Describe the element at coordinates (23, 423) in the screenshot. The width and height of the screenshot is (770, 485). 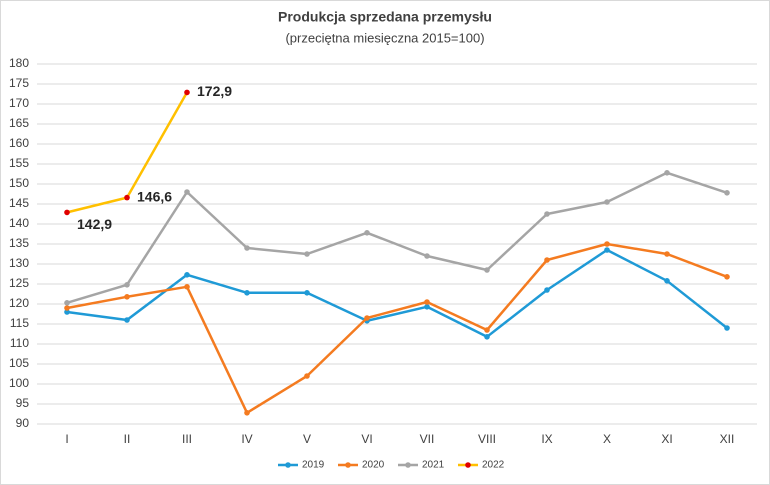
I see `y-tick-label: 90` at that location.